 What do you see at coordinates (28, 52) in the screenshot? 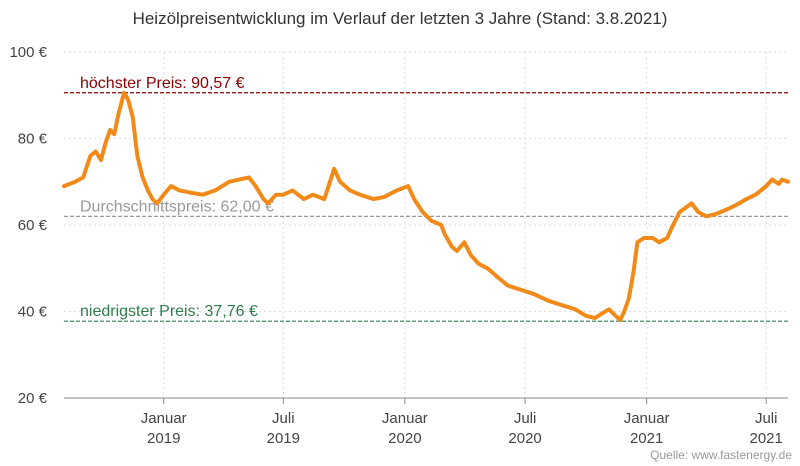
I see `y-tick-label: 100 €` at bounding box center [28, 52].